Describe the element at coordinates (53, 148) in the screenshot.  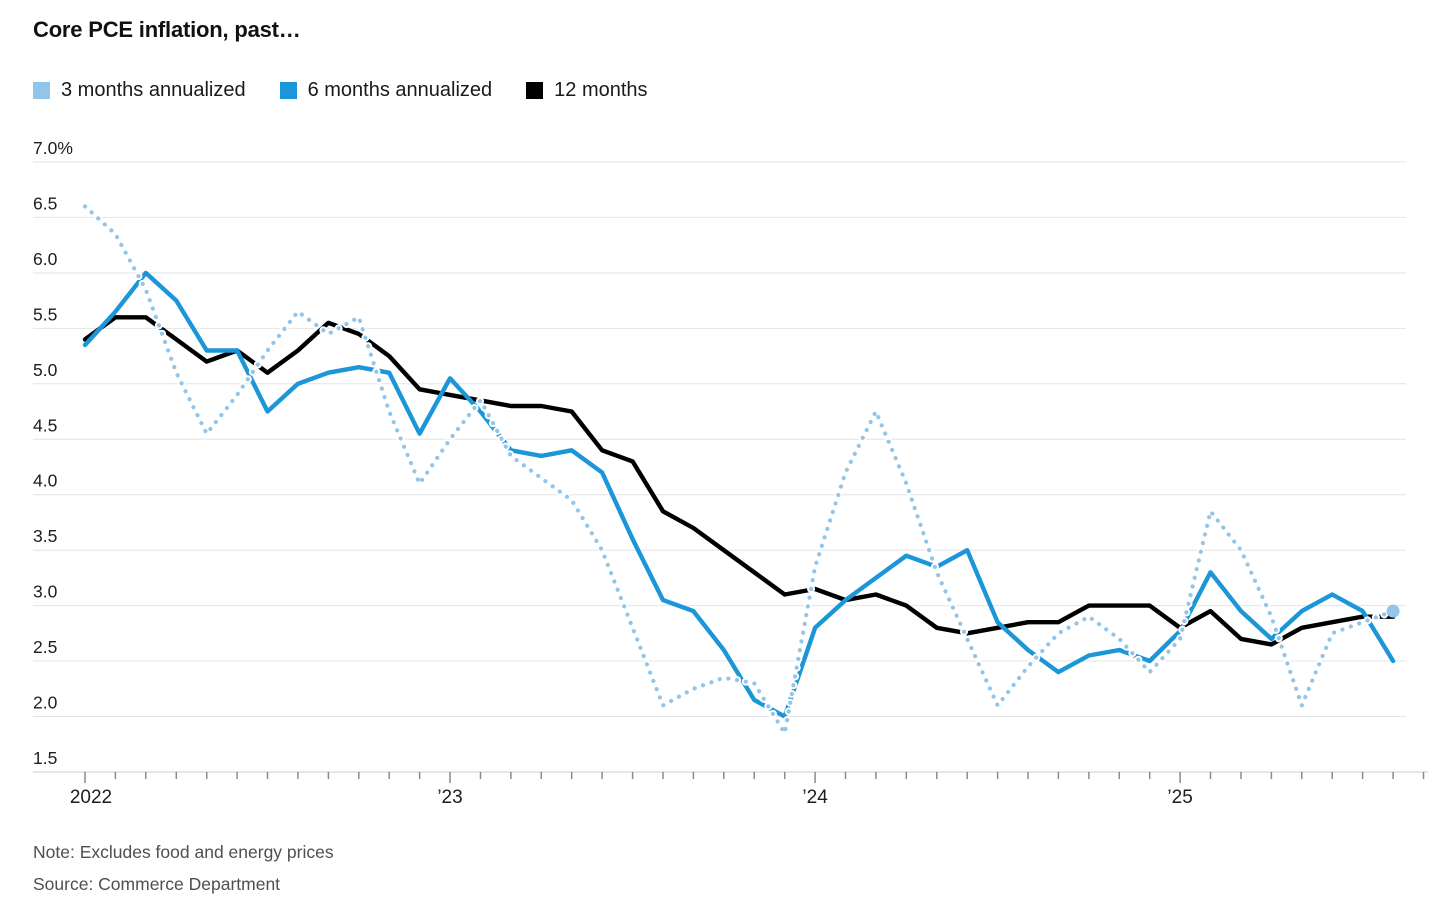
I see `svg-text: 7.0%` at that location.